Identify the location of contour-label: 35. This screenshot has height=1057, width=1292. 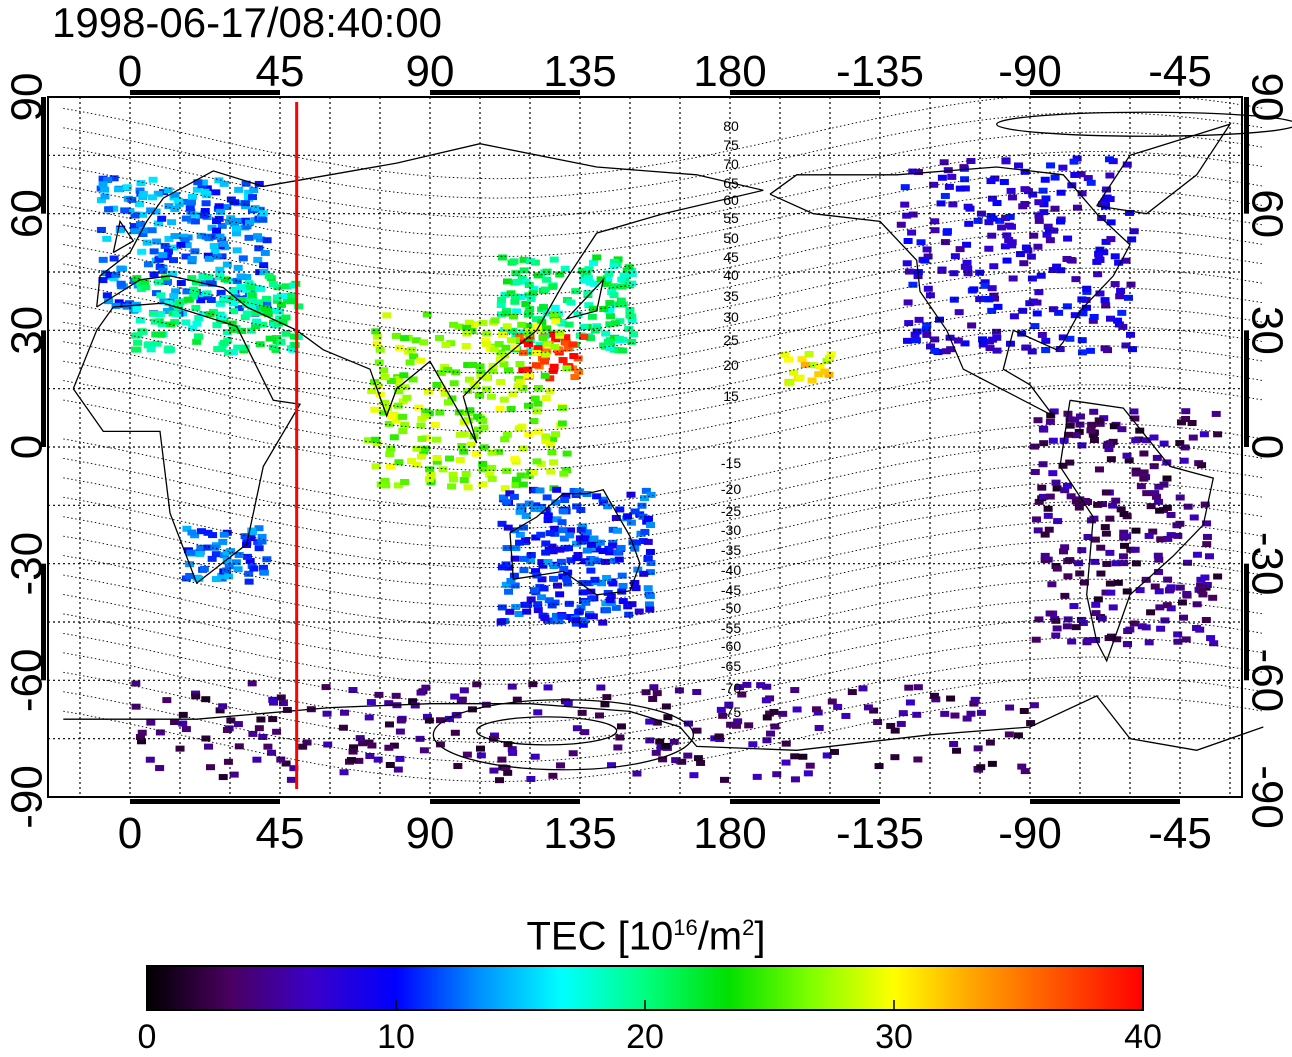
(731, 296).